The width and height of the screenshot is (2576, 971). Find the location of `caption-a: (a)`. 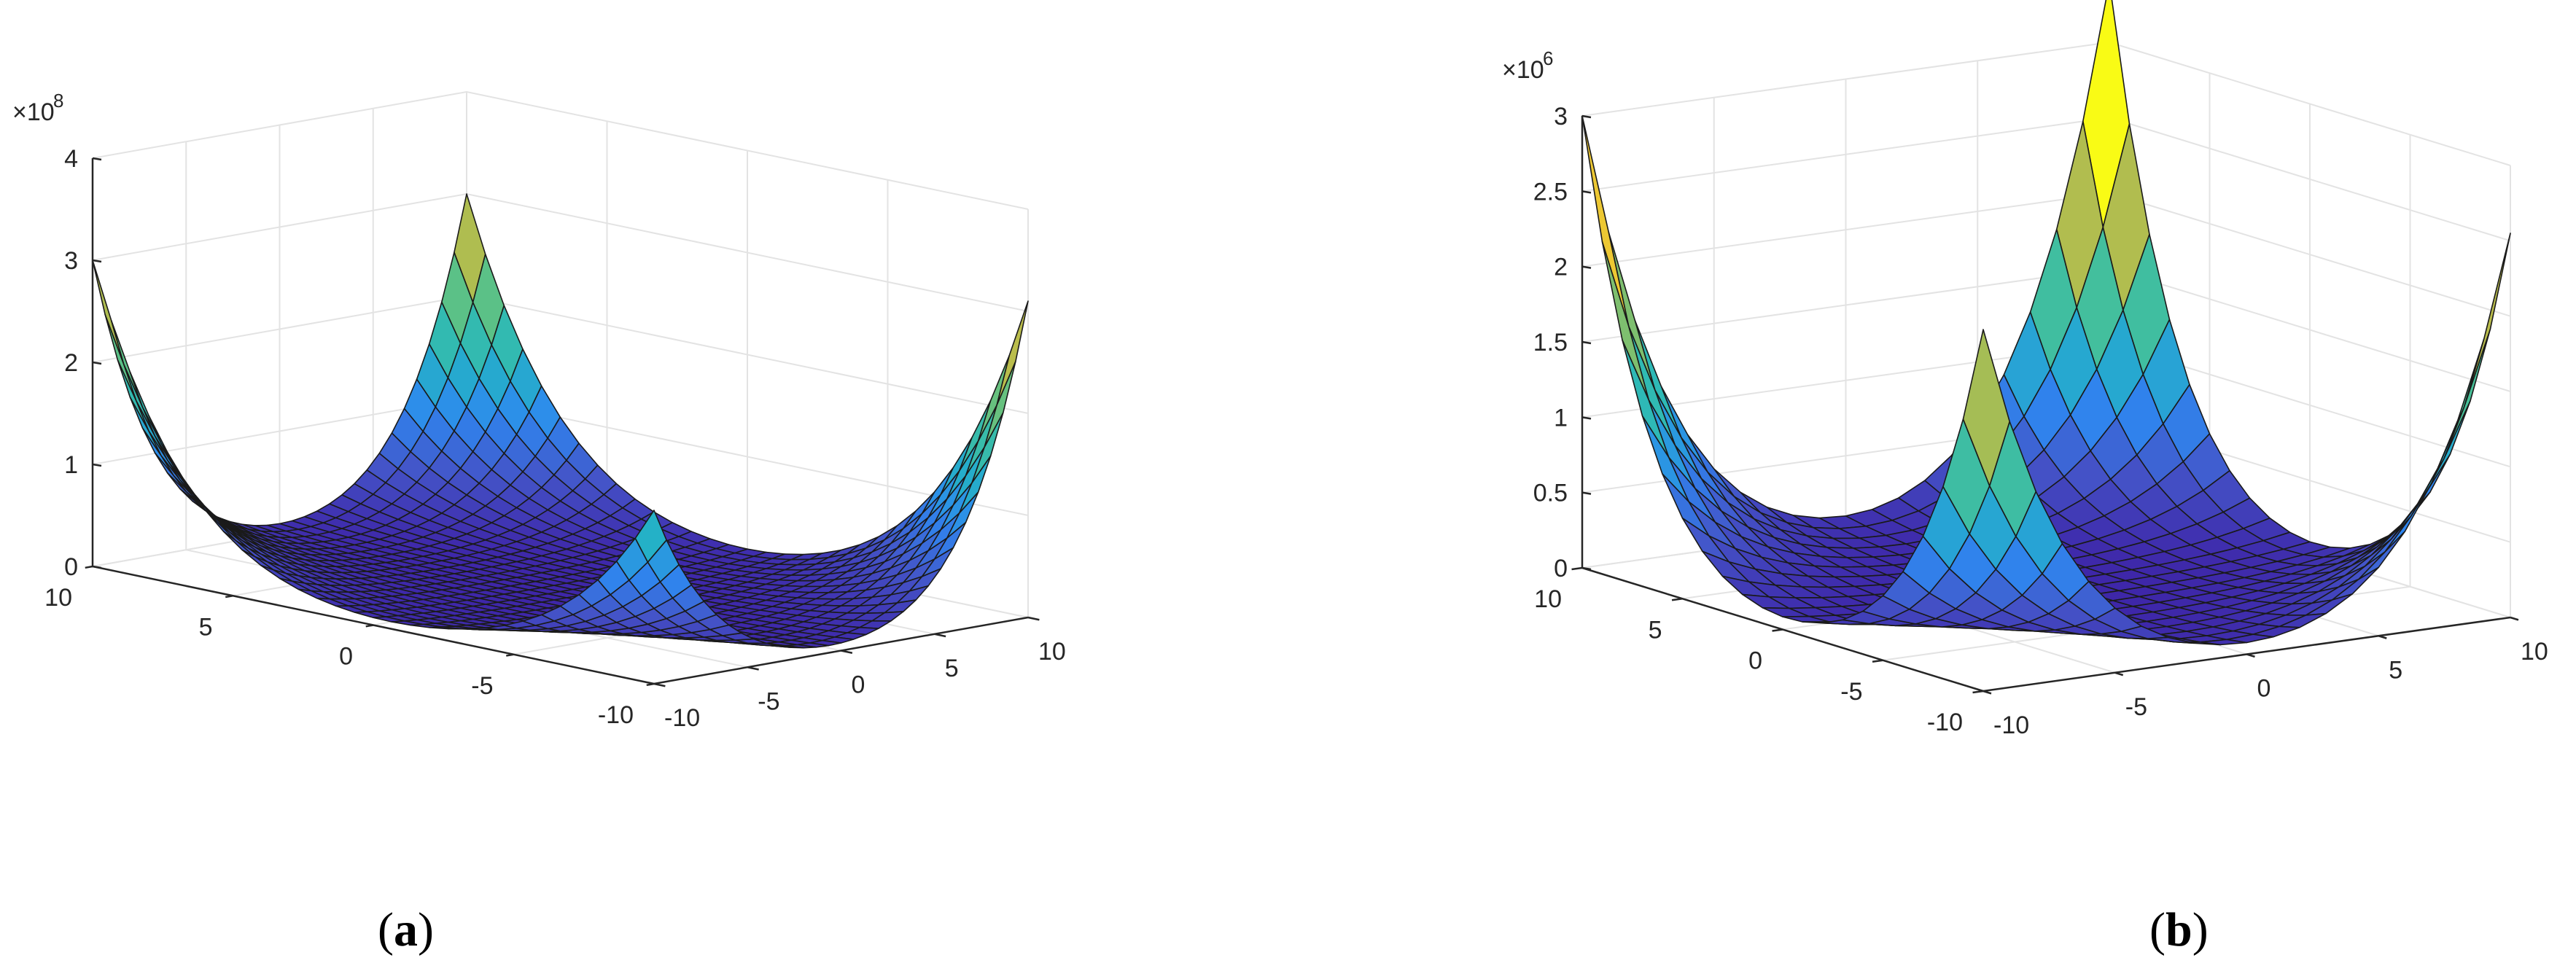

caption-a: (a) is located at coordinates (406, 929).